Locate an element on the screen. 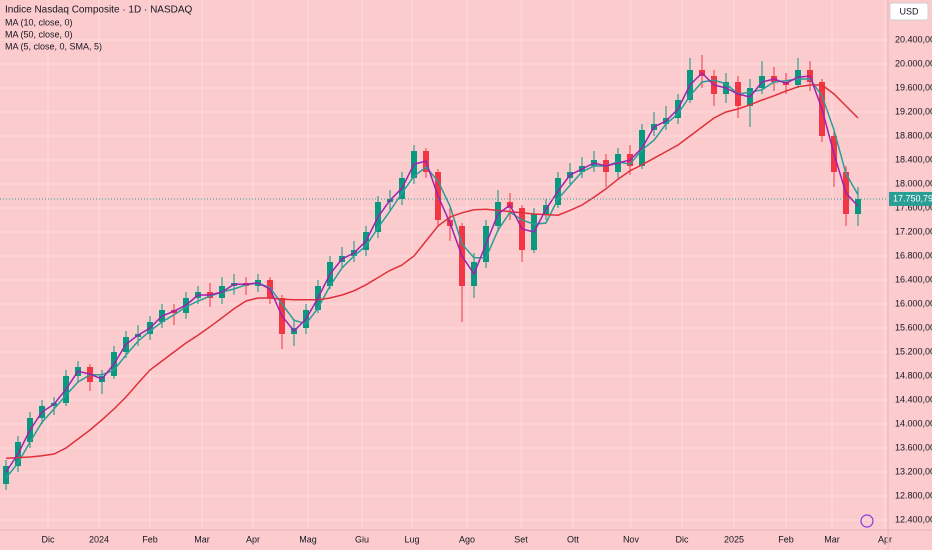 This screenshot has width=932, height=550. y-tick-label: 18.400,00 is located at coordinates (913, 159).